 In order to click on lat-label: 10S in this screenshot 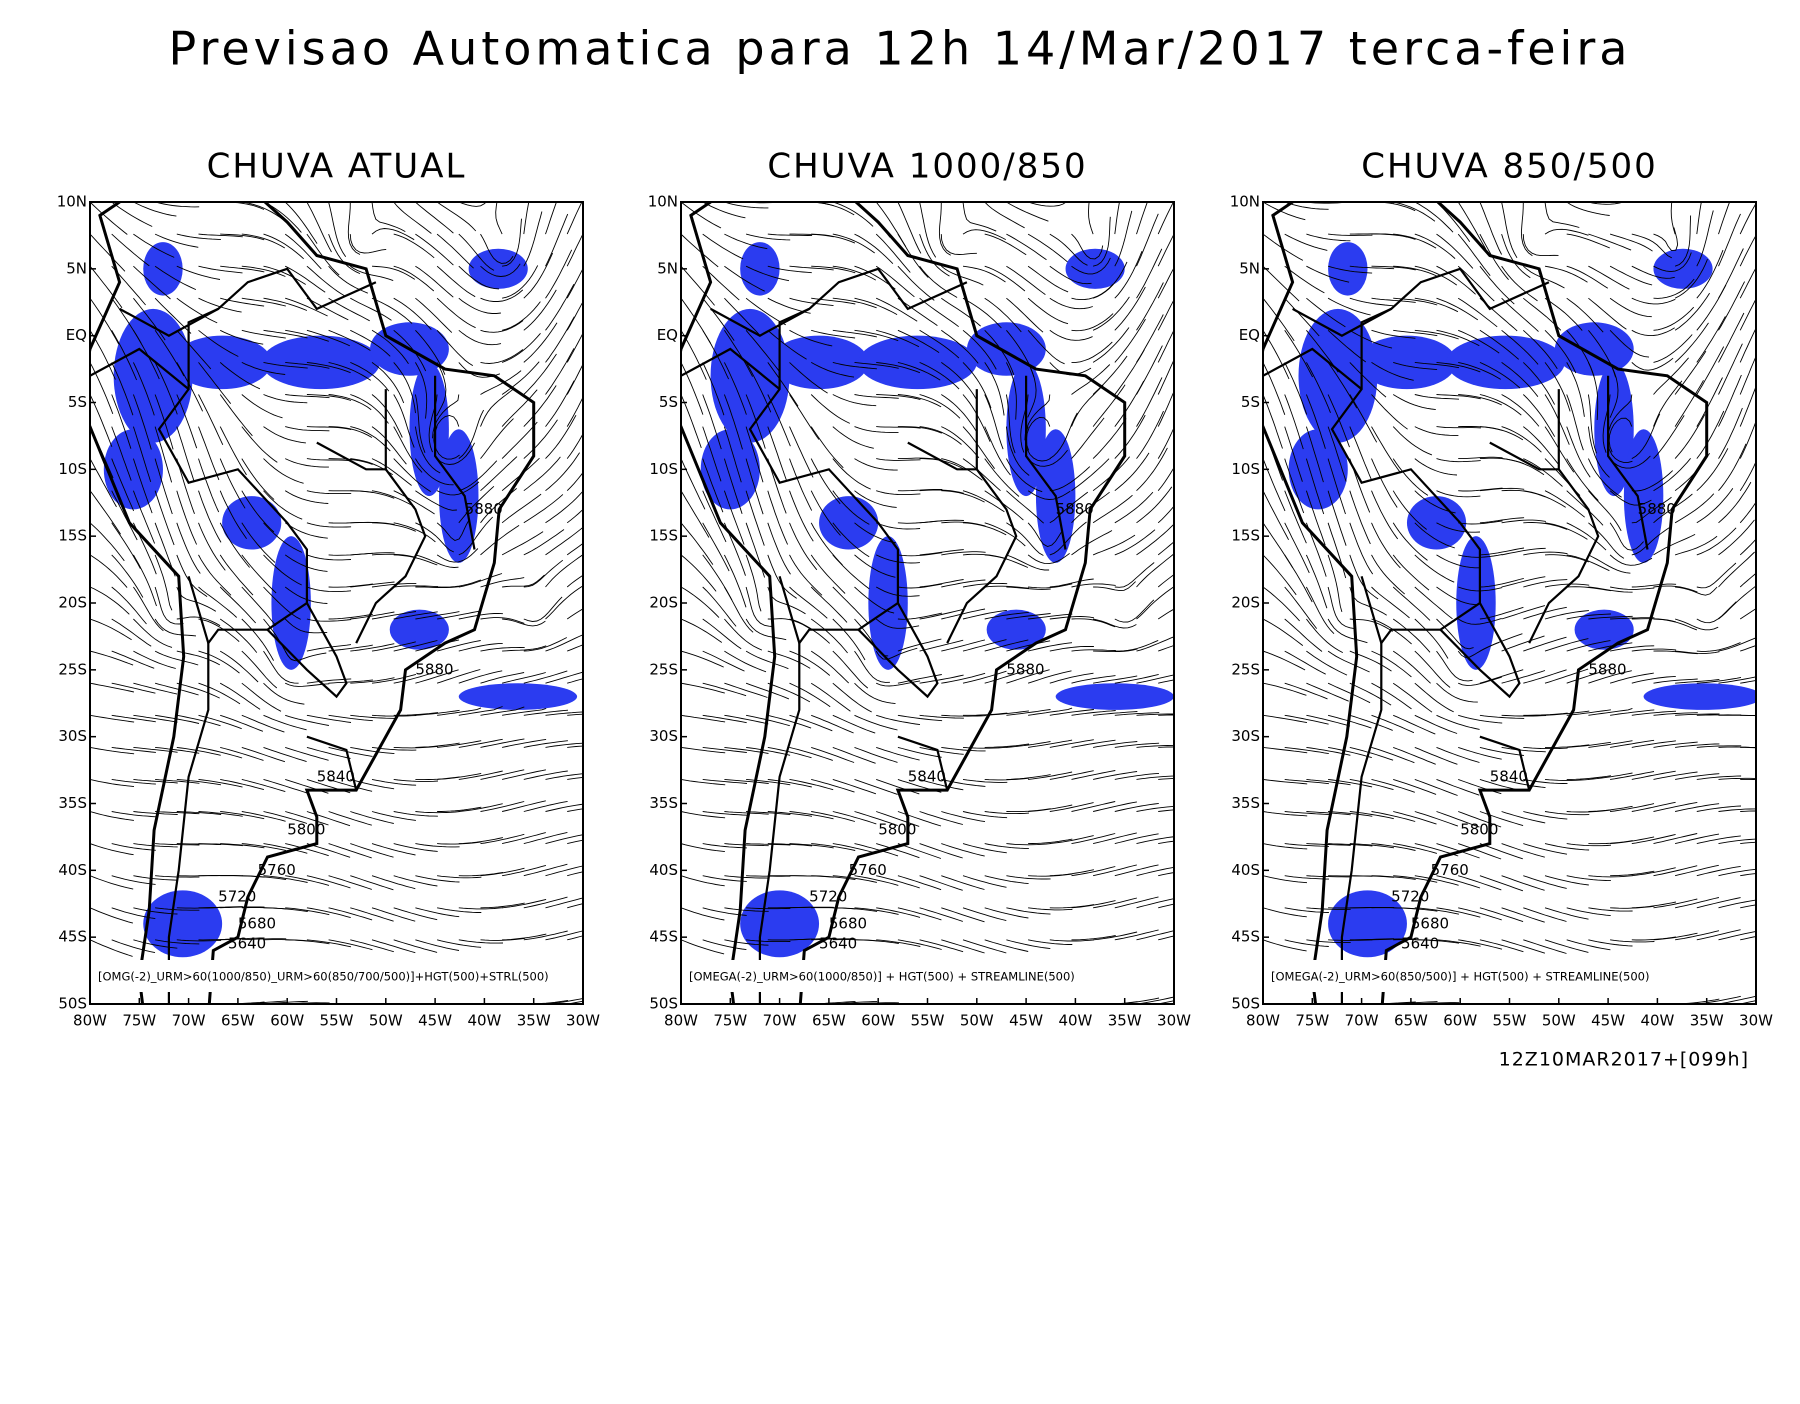, I will do `click(663, 469)`.